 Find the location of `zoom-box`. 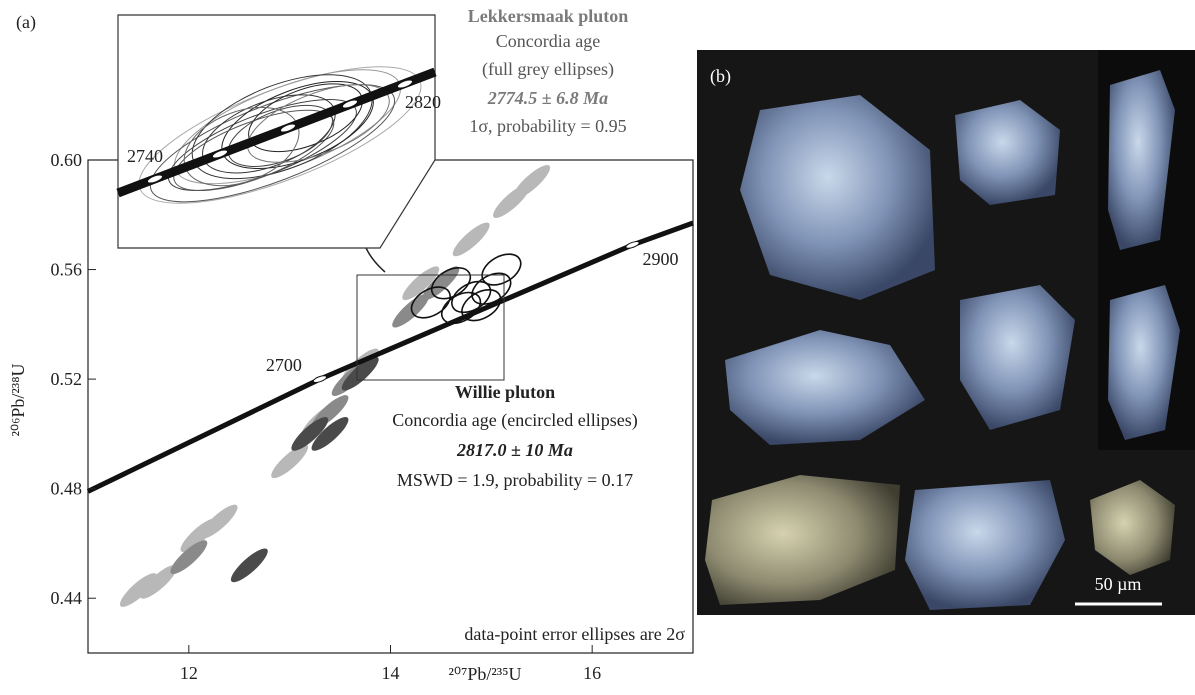

zoom-box is located at coordinates (430, 327).